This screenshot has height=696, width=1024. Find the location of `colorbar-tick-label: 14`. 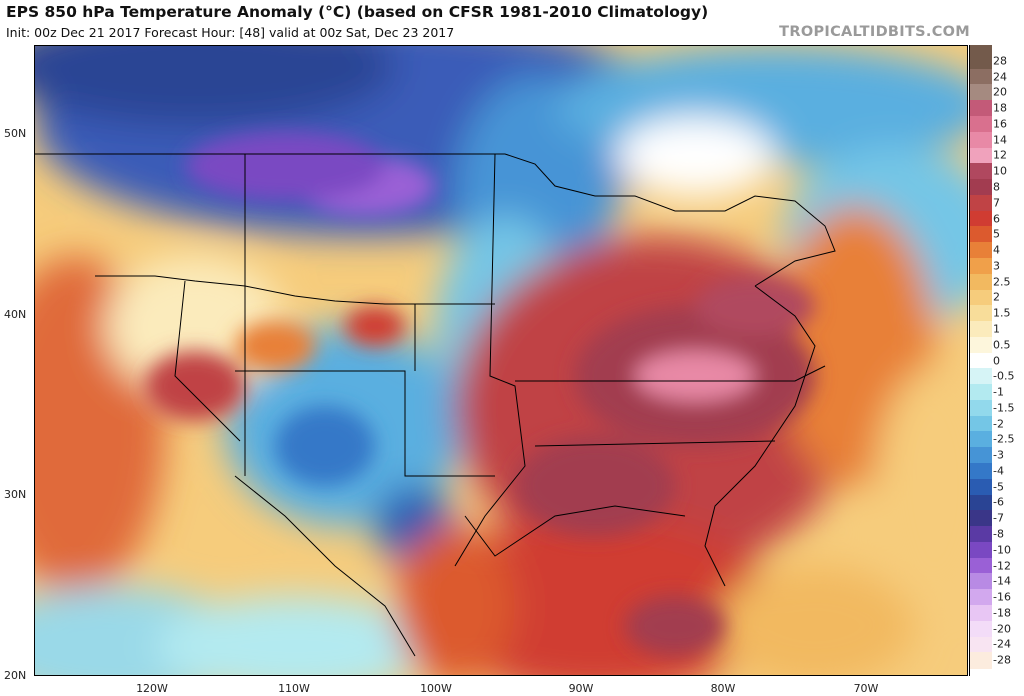

colorbar-tick-label: 14 is located at coordinates (1000, 140).